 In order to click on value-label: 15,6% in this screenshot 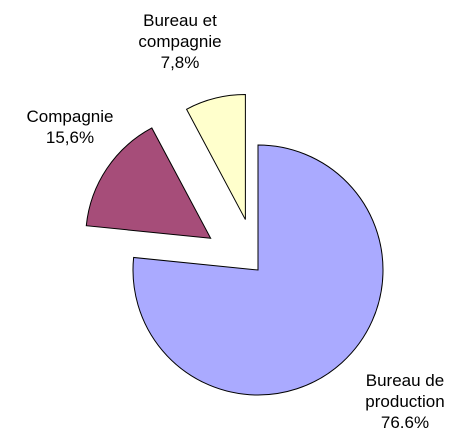, I will do `click(70, 137)`.